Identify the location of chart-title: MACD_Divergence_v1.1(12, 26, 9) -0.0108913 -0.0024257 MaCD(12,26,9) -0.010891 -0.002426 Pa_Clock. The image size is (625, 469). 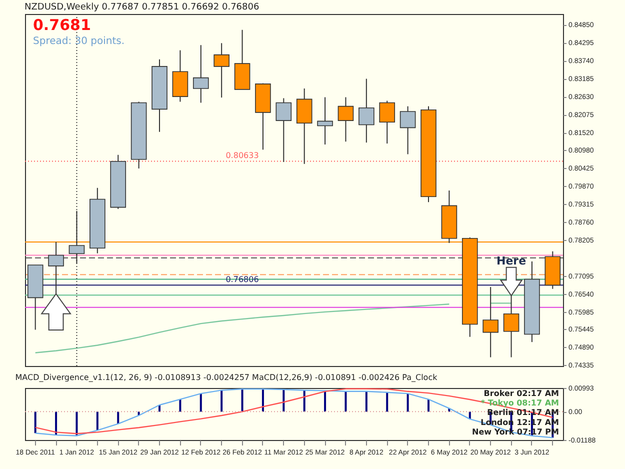
(226, 377).